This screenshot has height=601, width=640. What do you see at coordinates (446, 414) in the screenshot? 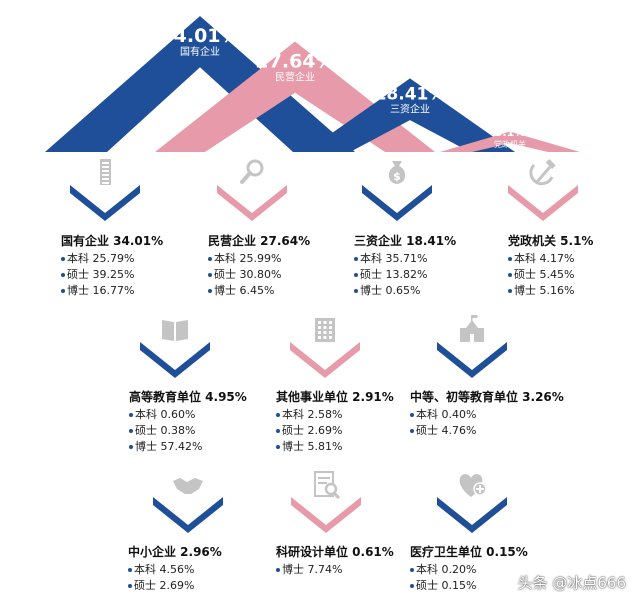
I see `degree-row-text: 本科 0.40%` at bounding box center [446, 414].